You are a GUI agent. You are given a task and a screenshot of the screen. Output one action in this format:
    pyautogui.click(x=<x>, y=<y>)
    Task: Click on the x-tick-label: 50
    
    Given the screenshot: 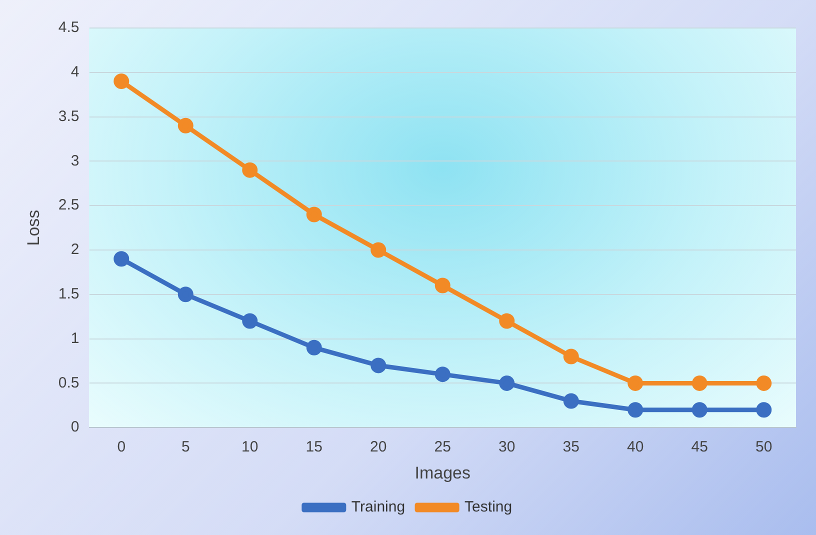 What is the action you would take?
    pyautogui.click(x=764, y=447)
    